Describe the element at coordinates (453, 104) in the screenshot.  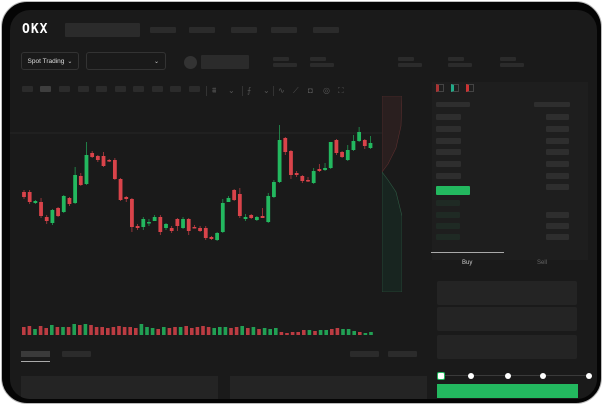
I see `orderbook-header-price` at that location.